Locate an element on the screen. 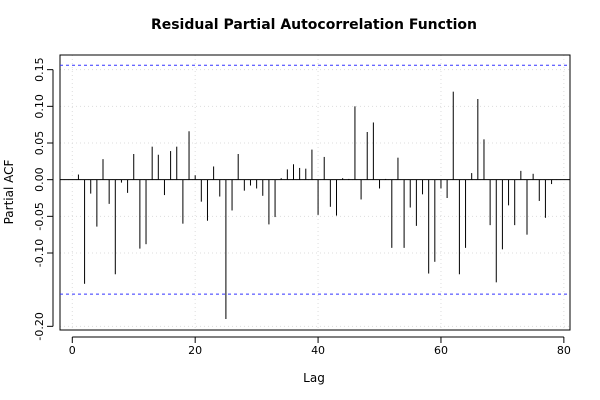 The height and width of the screenshot is (400, 600). y-tick-label: 0.15 is located at coordinates (39, 69).